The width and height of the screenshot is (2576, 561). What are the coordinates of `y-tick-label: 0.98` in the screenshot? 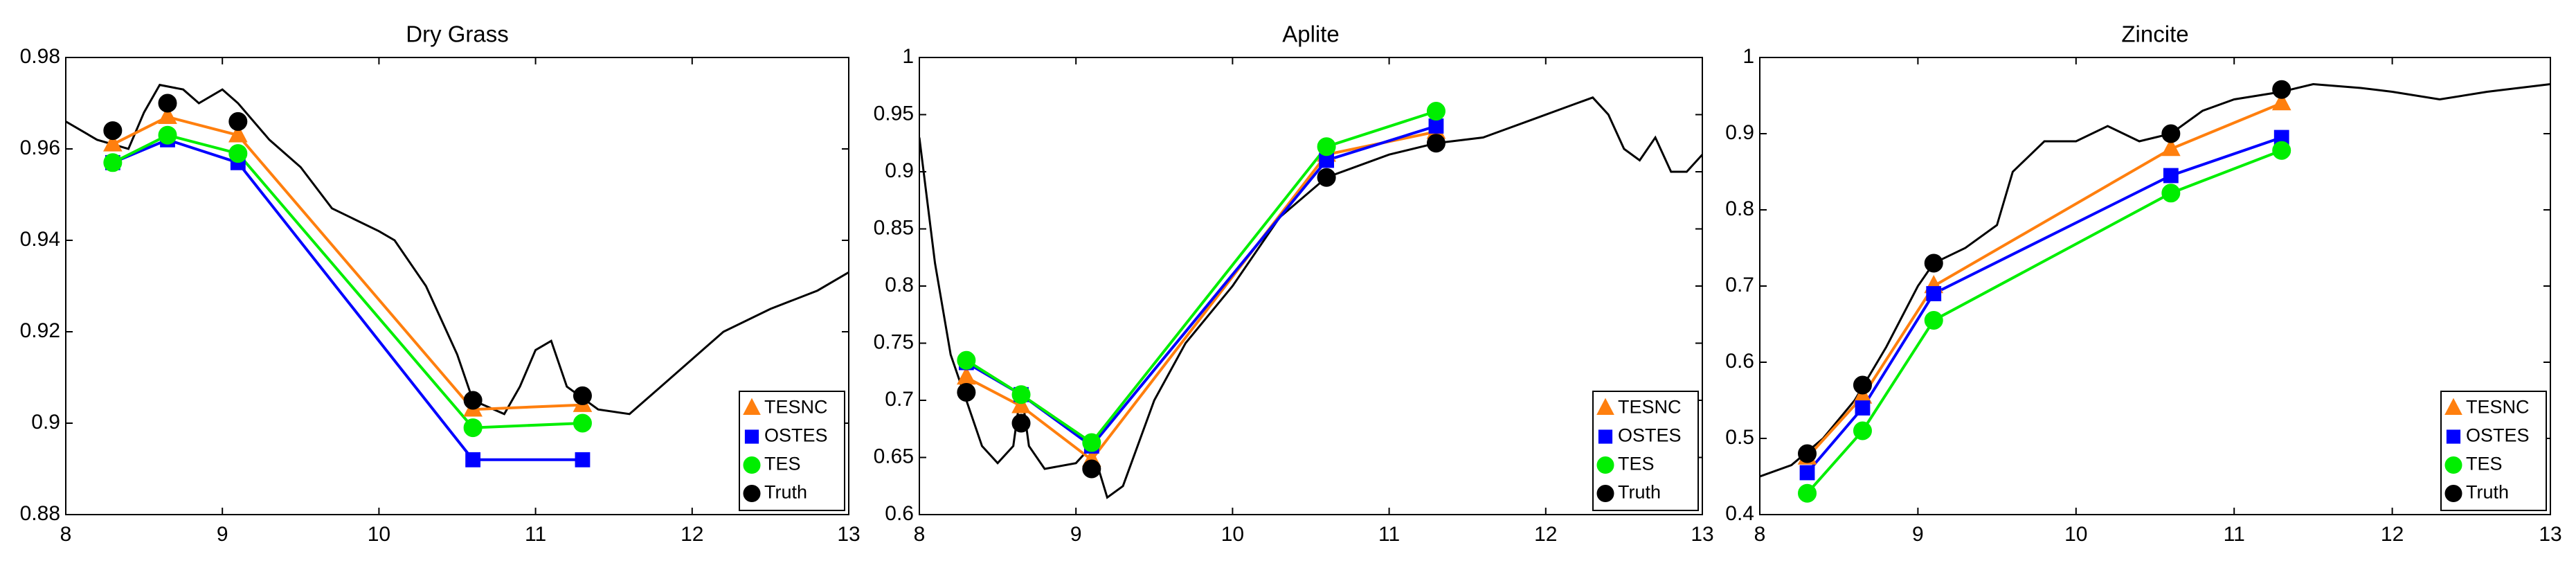 It's located at (40, 56).